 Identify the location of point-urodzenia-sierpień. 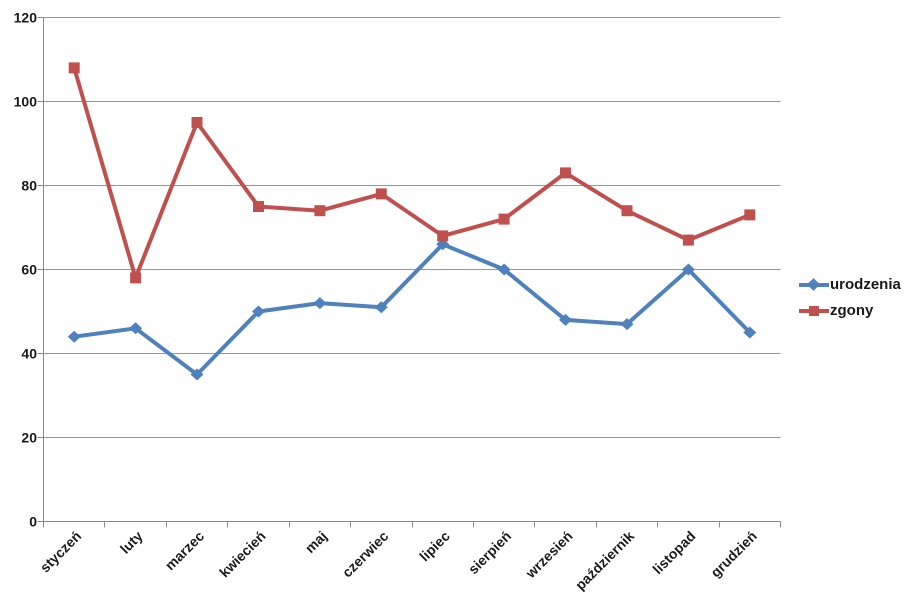
(504, 269).